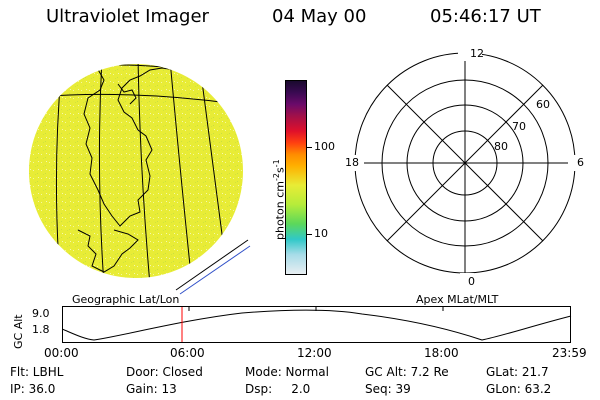  What do you see at coordinates (276, 163) in the screenshot?
I see `colorbar-unit-exp2: -1` at bounding box center [276, 163].